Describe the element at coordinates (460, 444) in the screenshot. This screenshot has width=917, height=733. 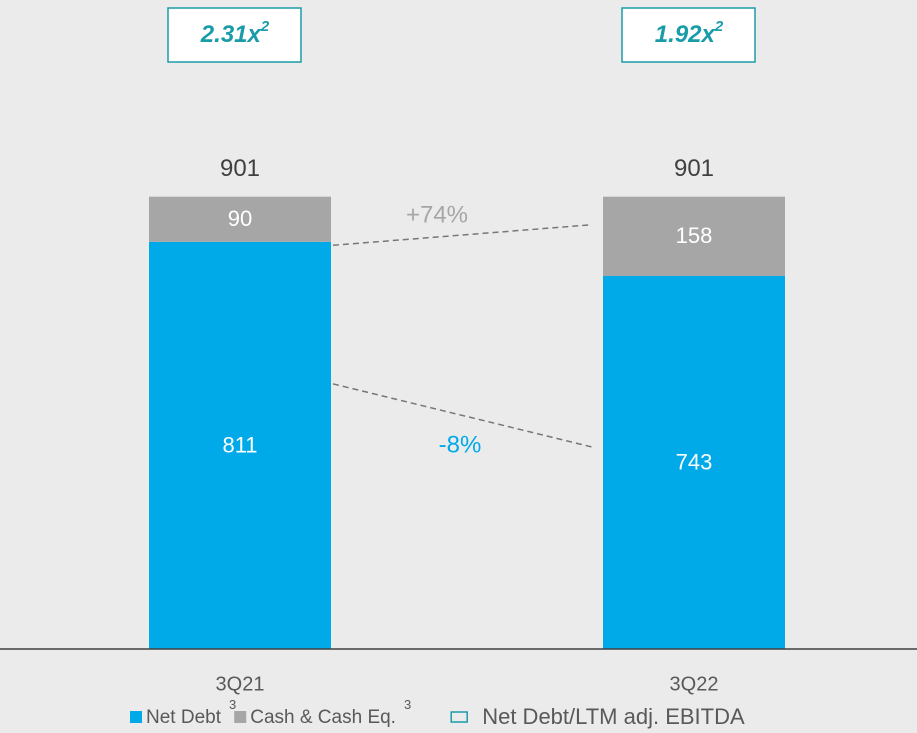
I see `change-label: -8%` at that location.